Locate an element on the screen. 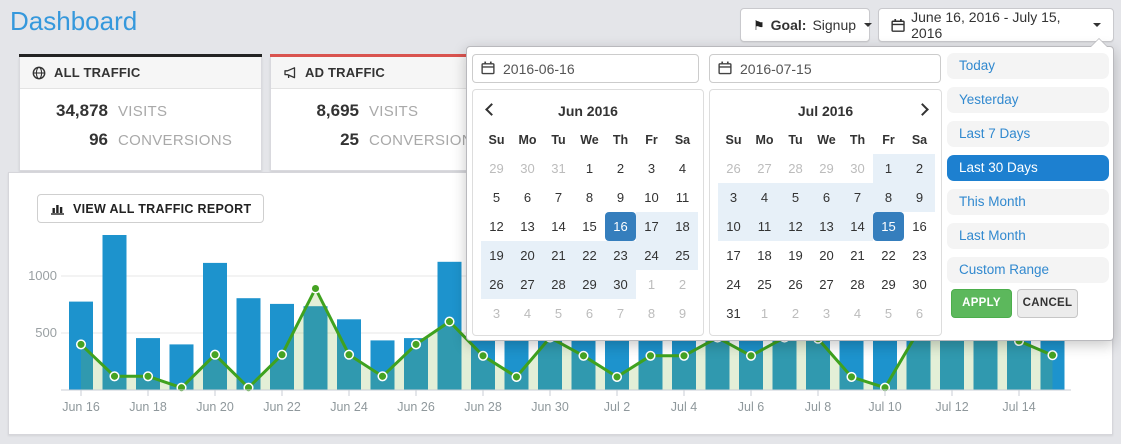  range-option-last-30-days: Last 30 Days is located at coordinates (1028, 168).